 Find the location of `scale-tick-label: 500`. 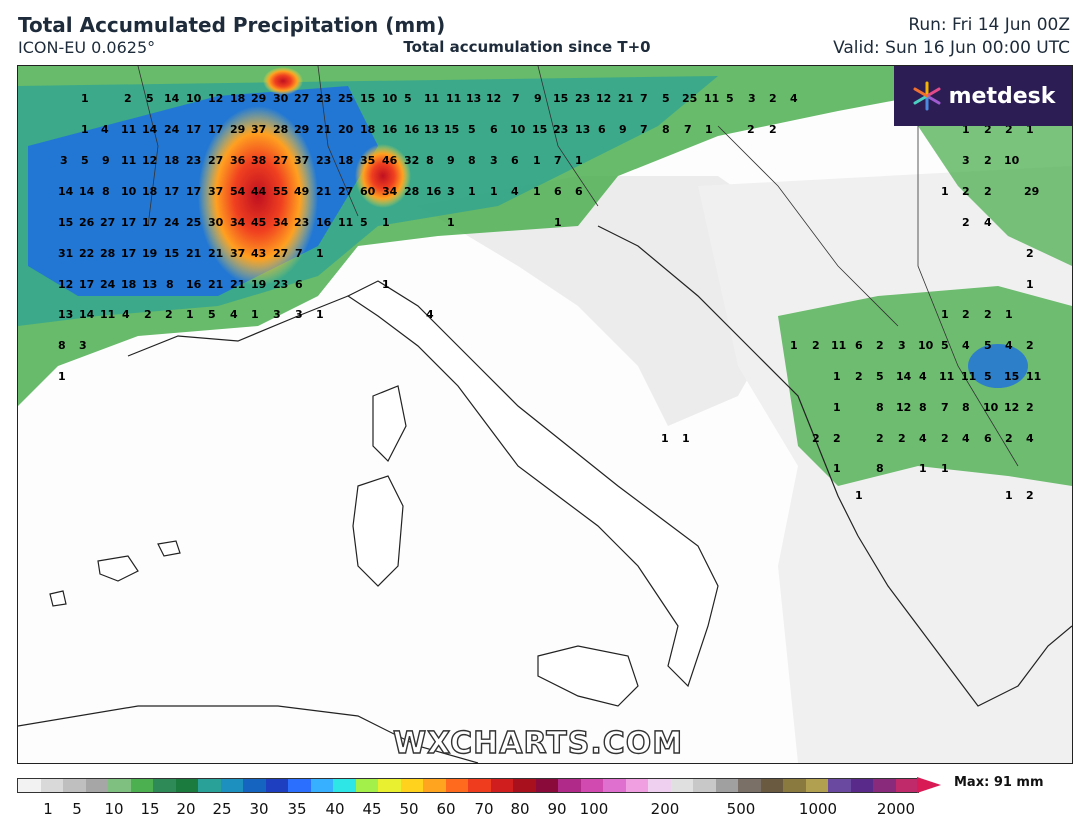

scale-tick-label: 500 is located at coordinates (741, 809).